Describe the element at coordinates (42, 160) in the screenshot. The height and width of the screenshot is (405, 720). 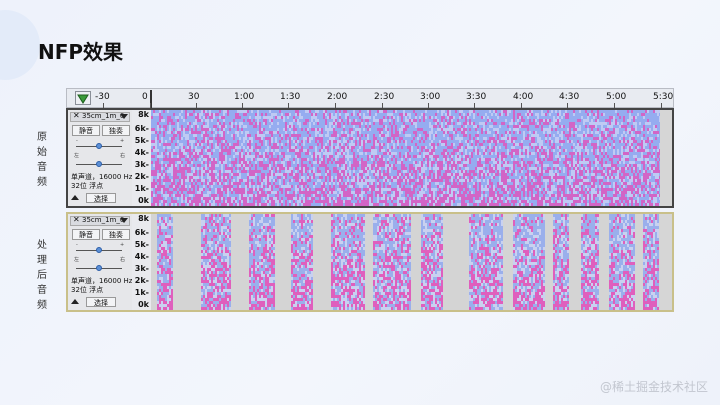
I see `original-audio-label: 原始音频` at that location.